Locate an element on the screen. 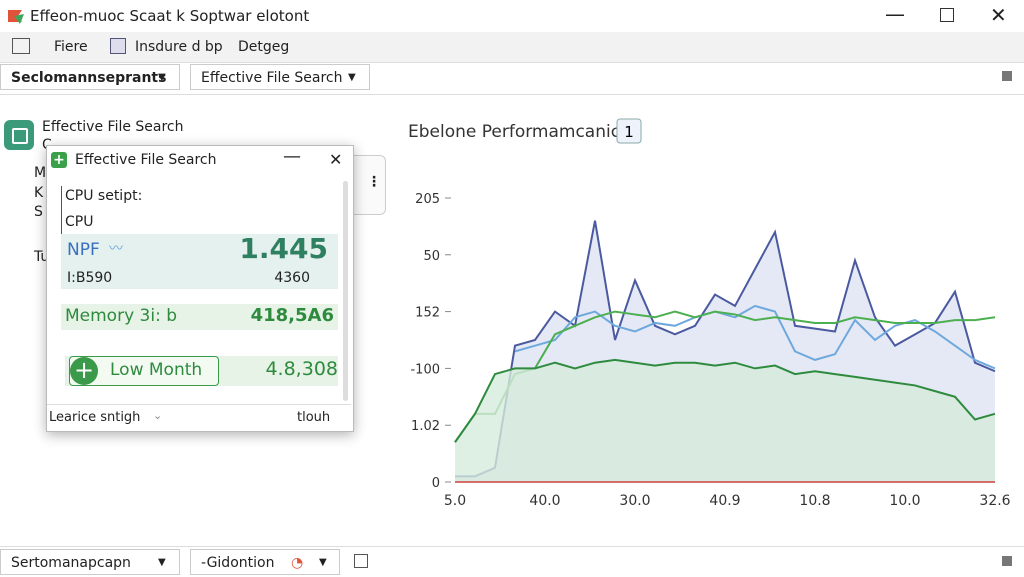  dropdown: -Gidontion ◔ ▼ is located at coordinates (265, 562).